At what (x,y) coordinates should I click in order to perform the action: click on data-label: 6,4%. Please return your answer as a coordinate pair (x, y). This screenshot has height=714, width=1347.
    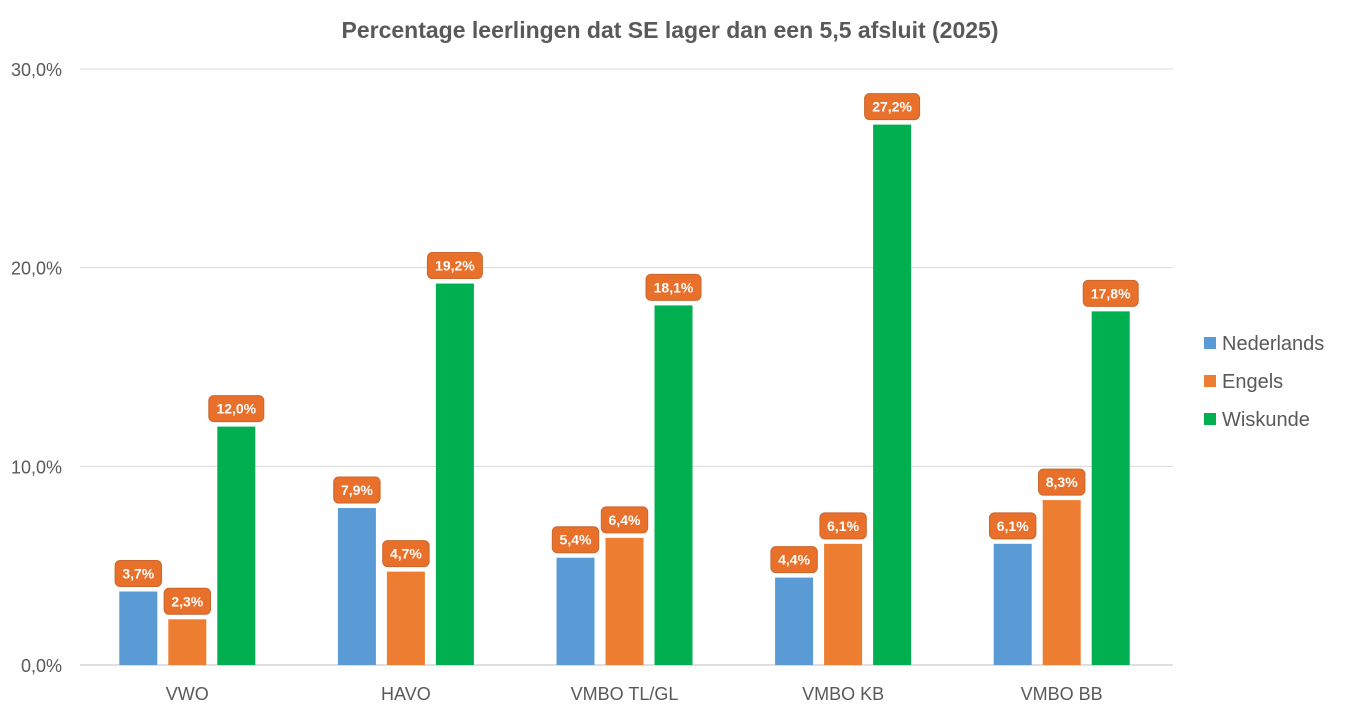
    Looking at the image, I should click on (625, 520).